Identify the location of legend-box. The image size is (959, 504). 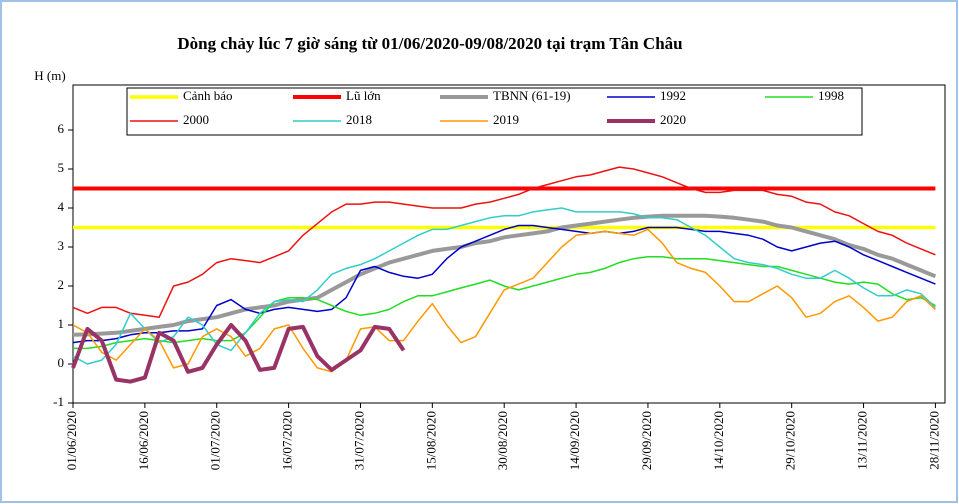
(494, 111).